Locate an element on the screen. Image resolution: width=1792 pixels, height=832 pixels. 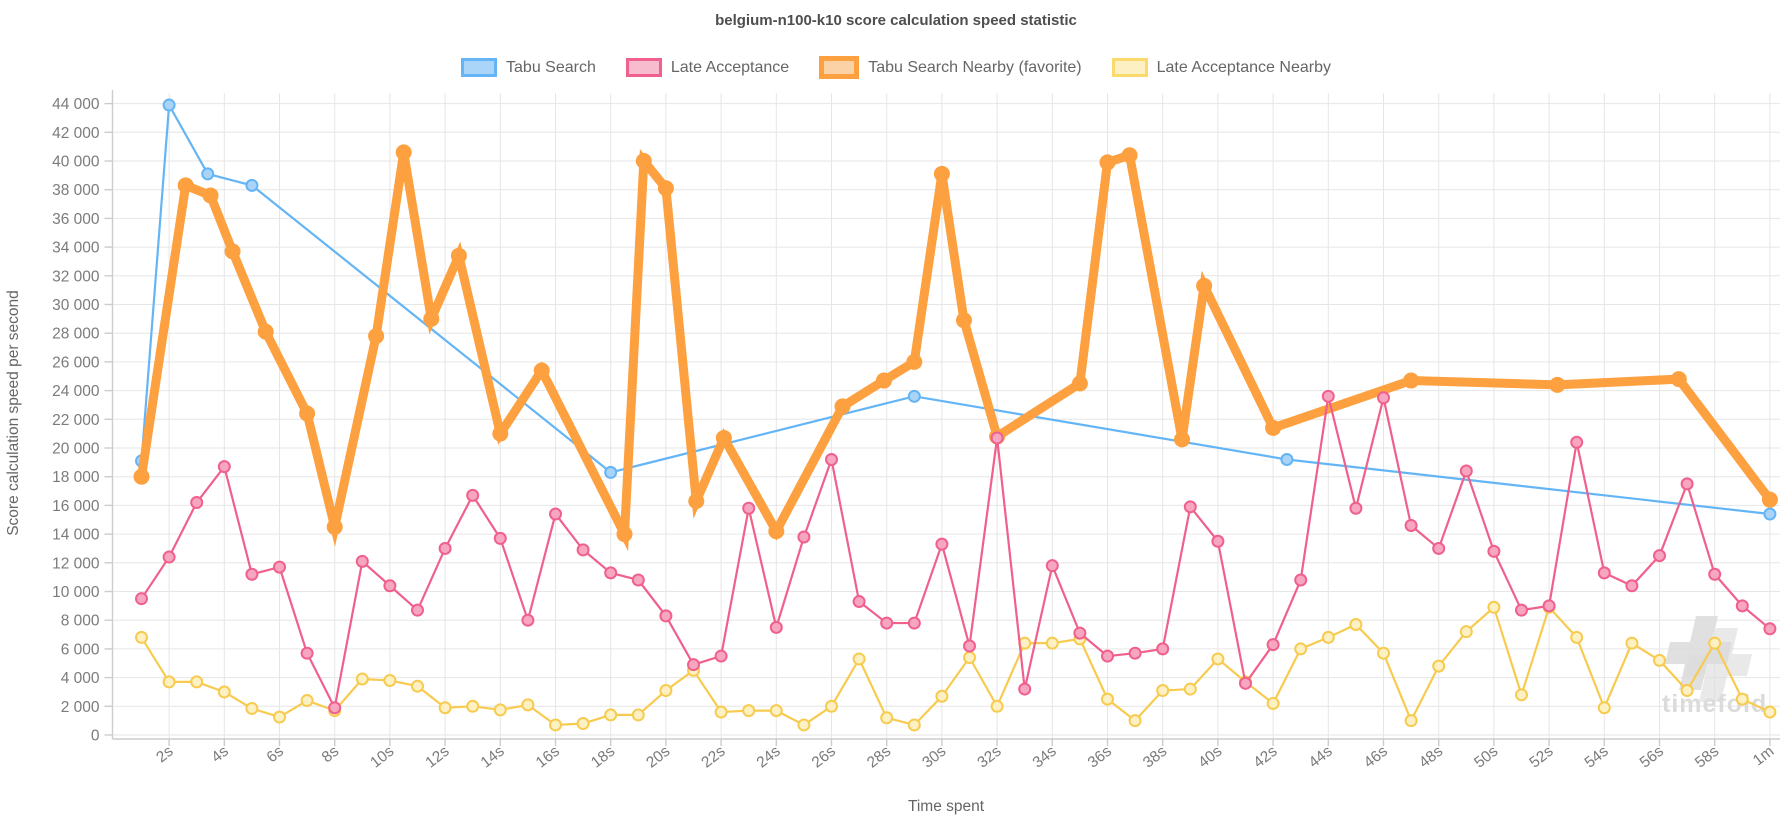
legend-item-late-acceptance-nearby: Late Acceptance Nearby is located at coordinates (1221, 67).